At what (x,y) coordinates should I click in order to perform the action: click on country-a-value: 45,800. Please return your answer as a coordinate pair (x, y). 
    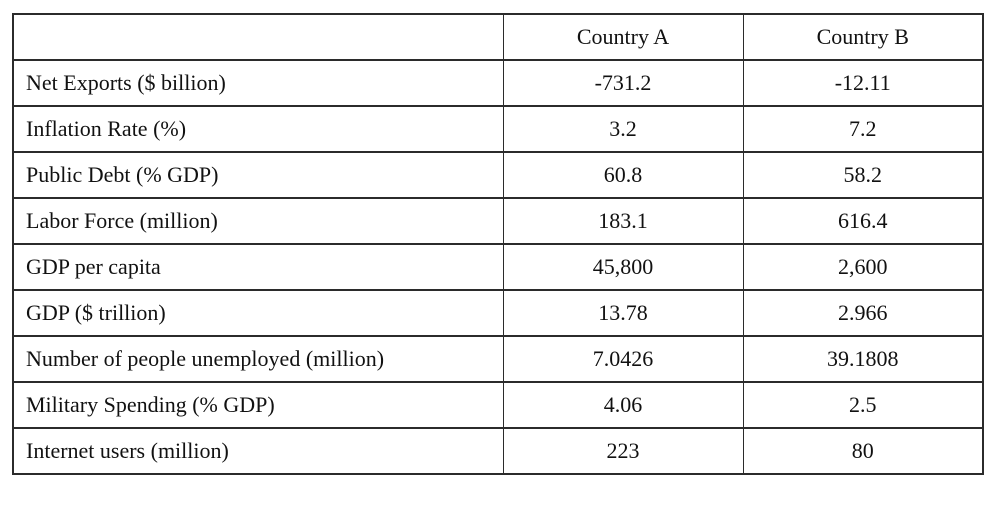
    Looking at the image, I should click on (623, 267).